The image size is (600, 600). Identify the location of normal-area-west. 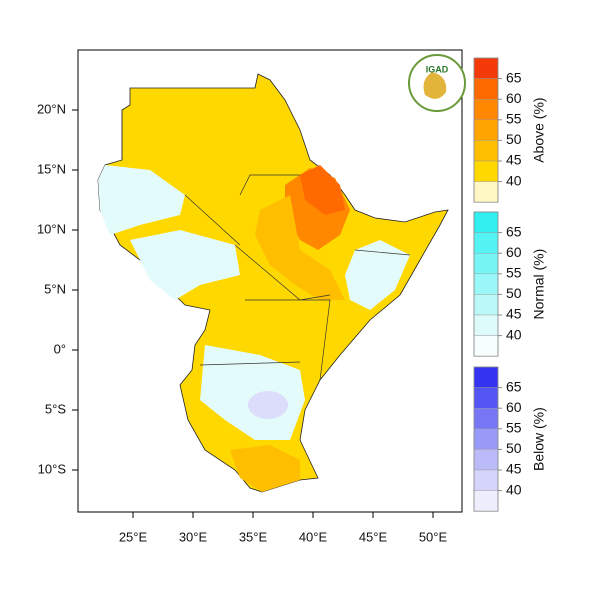
(141, 200).